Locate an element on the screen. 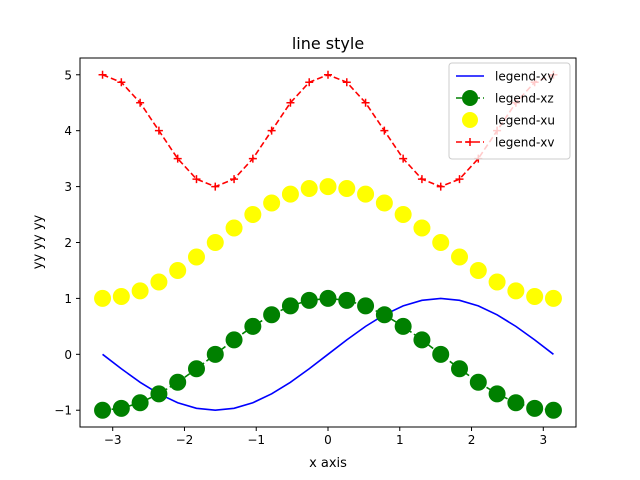  y-axis-label: yy yy yy is located at coordinates (38, 241).